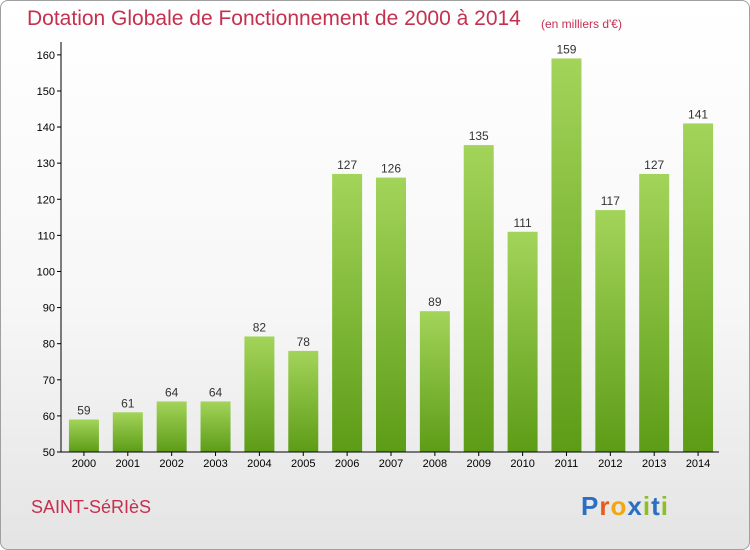  What do you see at coordinates (590, 506) in the screenshot?
I see `logo-letter: P` at bounding box center [590, 506].